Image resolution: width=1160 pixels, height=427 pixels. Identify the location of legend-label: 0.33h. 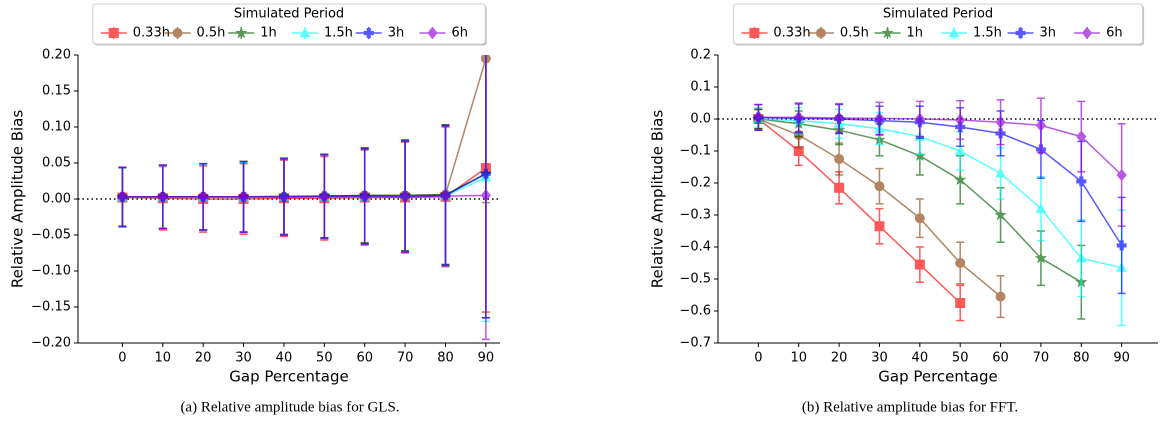
(151, 33).